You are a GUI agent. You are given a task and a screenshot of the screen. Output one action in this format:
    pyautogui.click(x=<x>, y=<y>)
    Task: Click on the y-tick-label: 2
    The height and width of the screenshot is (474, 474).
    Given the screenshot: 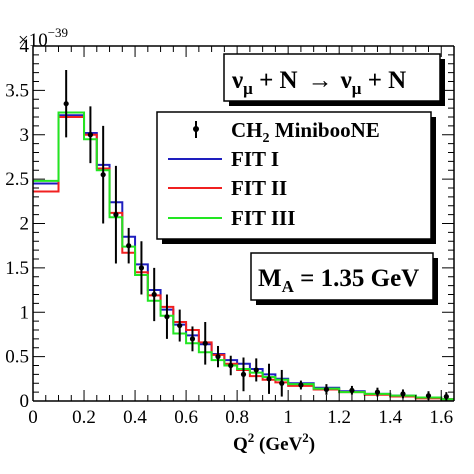 What is the action you would take?
    pyautogui.click(x=25, y=224)
    